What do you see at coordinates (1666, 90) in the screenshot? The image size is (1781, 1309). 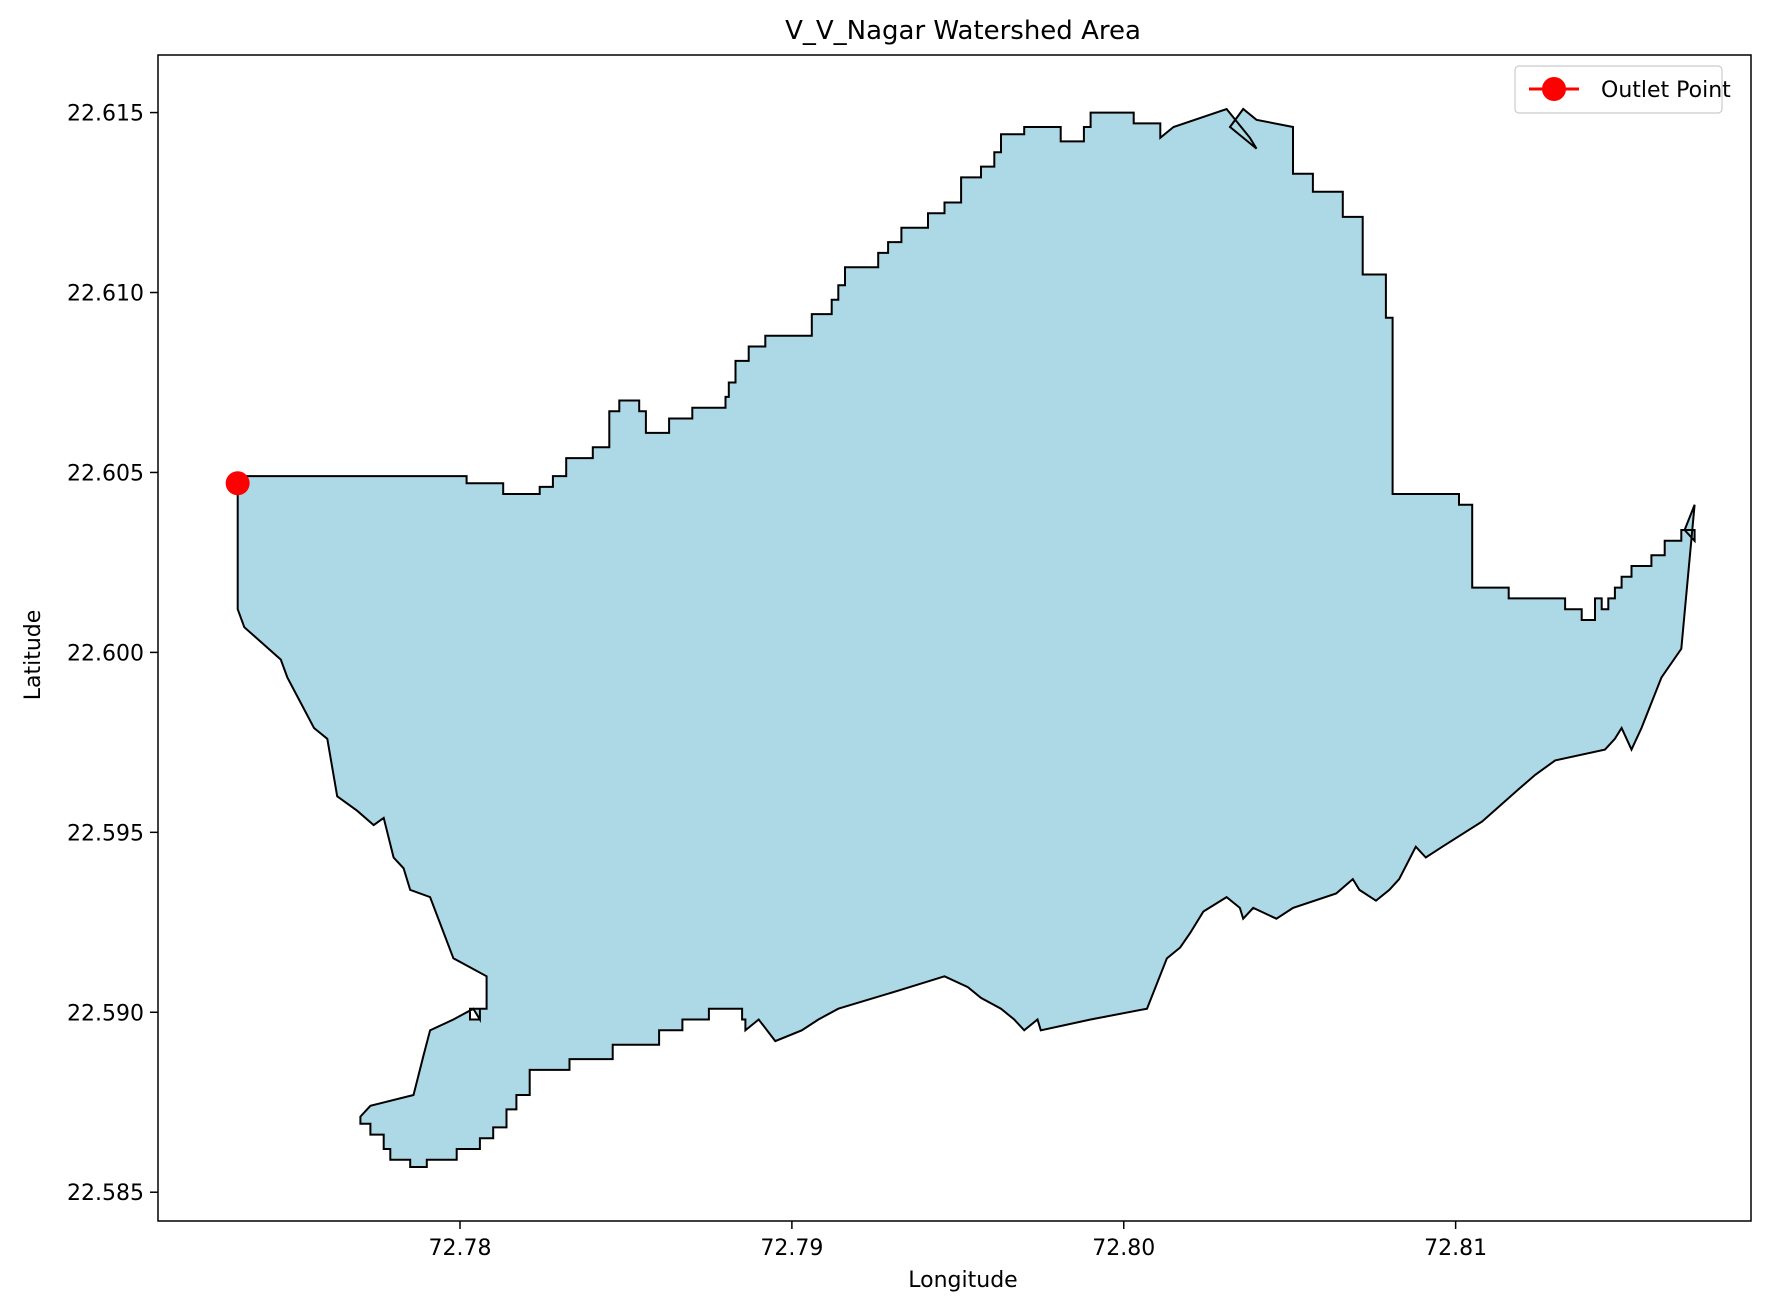 I see `legend-label-outlet-point: Outlet Point` at bounding box center [1666, 90].